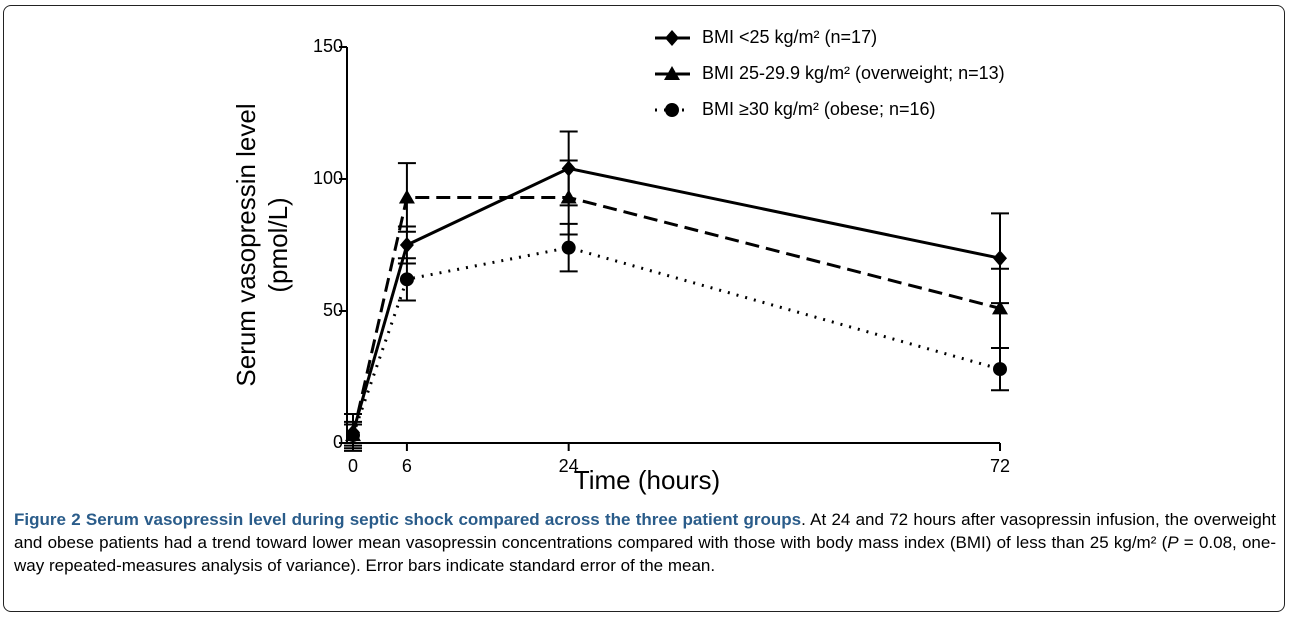 The width and height of the screenshot is (1292, 619). What do you see at coordinates (353, 466) in the screenshot?
I see `x-tick-label: 0` at bounding box center [353, 466].